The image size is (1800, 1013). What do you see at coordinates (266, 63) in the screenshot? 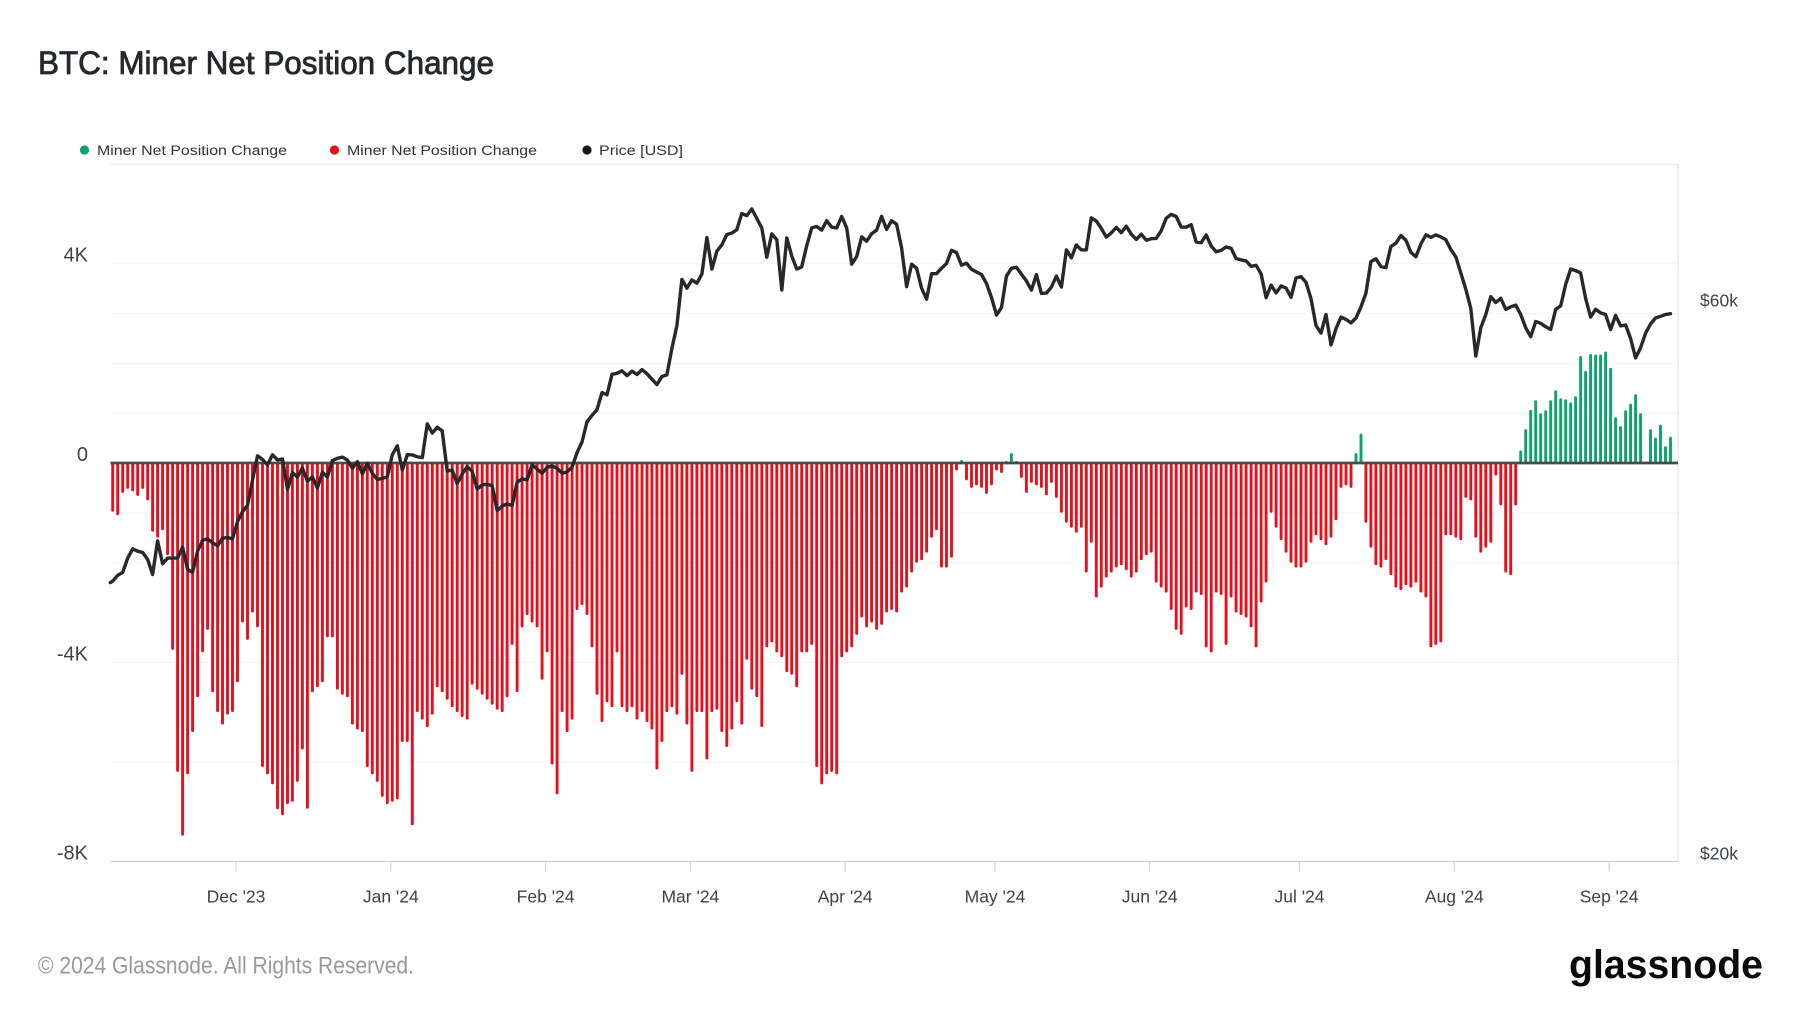
I see `svg-text: BTC: Miner Net Position Change` at bounding box center [266, 63].